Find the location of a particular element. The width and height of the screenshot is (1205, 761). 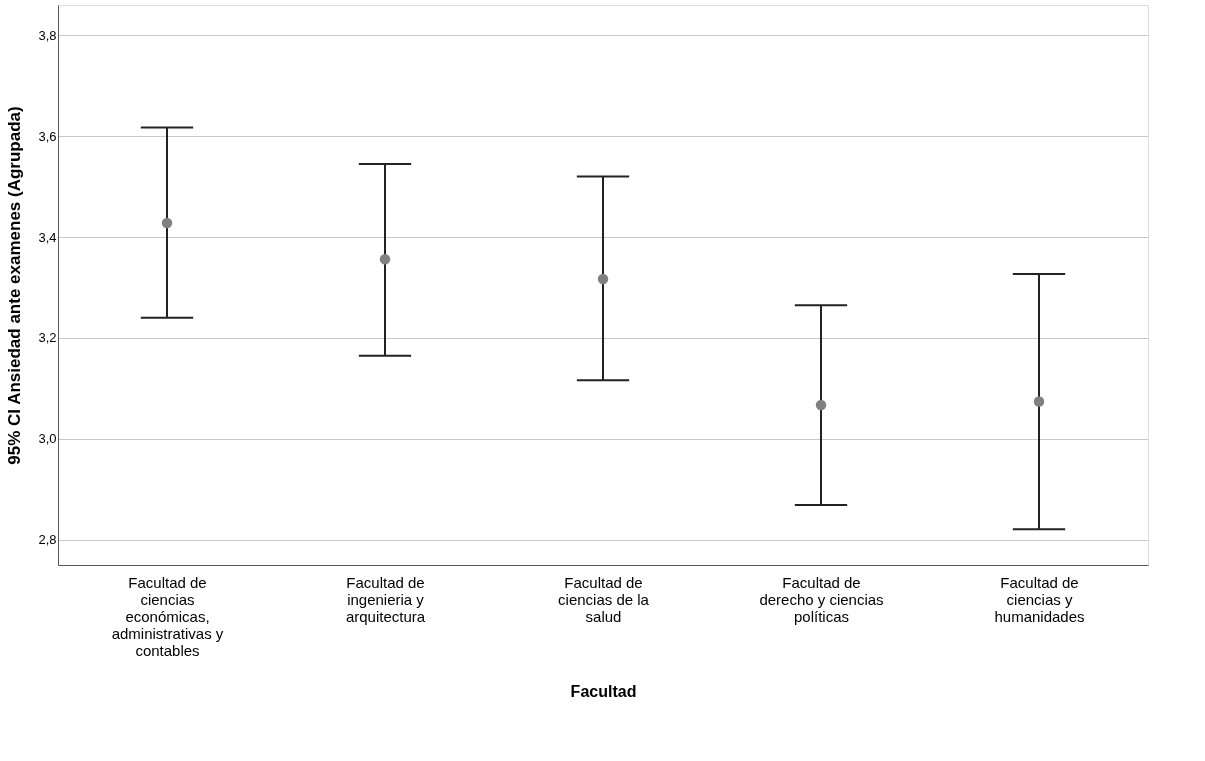

y-tick-label: 3,4 is located at coordinates (47, 237).